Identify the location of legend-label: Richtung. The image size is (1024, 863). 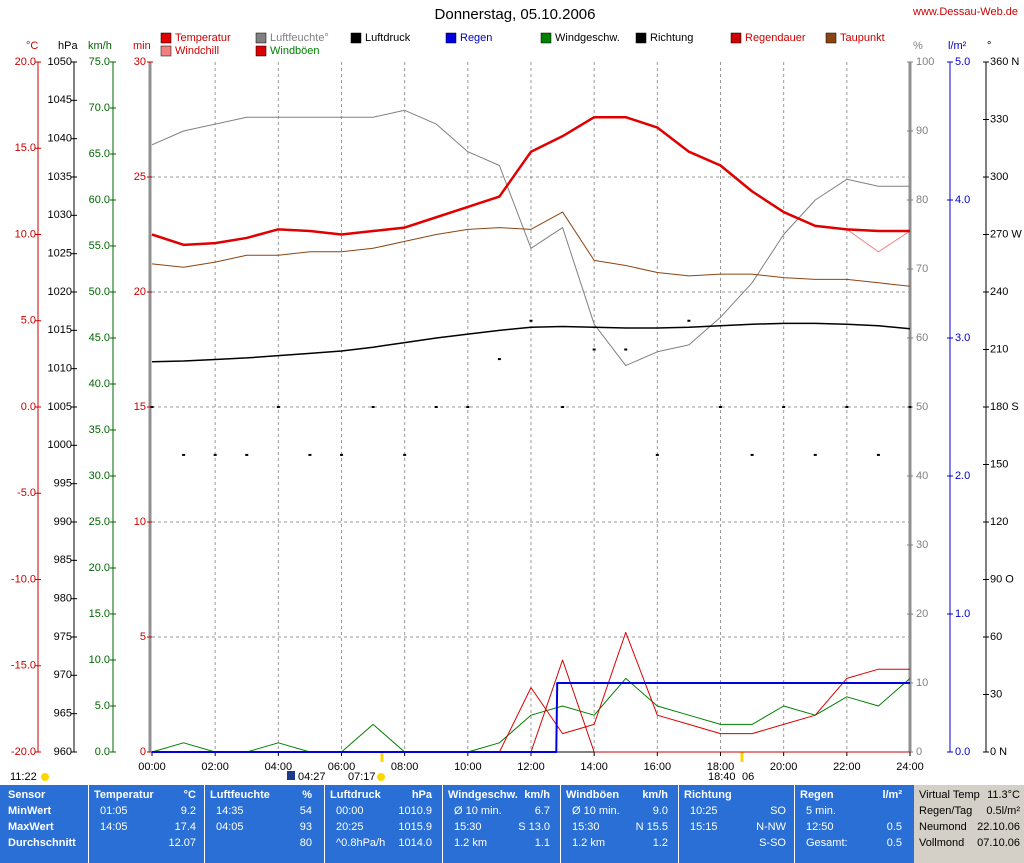
(671, 38).